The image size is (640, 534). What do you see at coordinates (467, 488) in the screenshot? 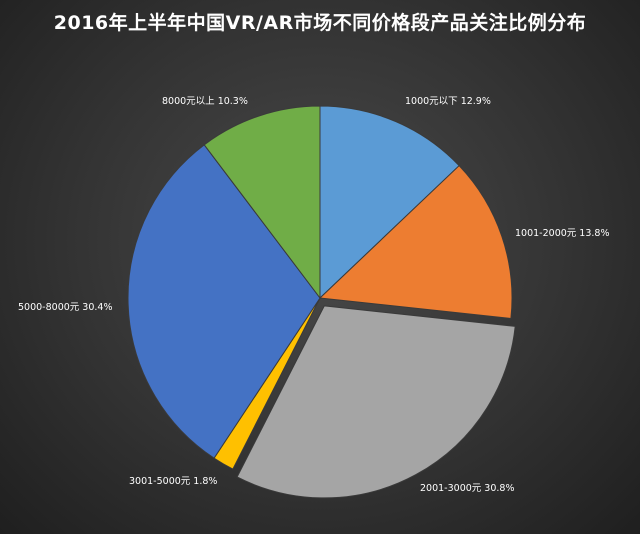
I see `slice-label: 2001-3000元 30.8%` at bounding box center [467, 488].